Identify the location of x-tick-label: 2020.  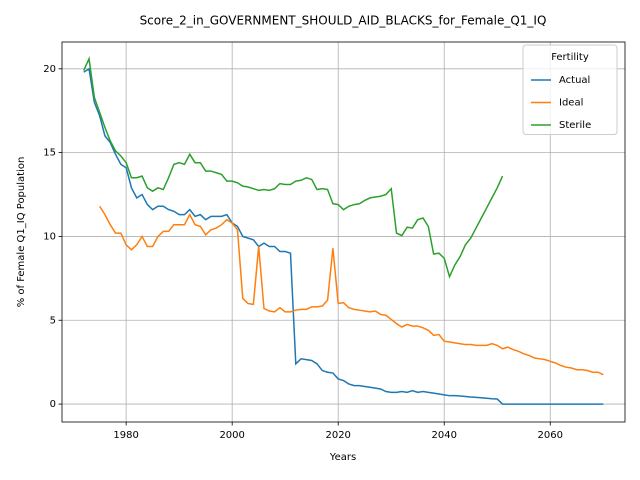
(337, 435).